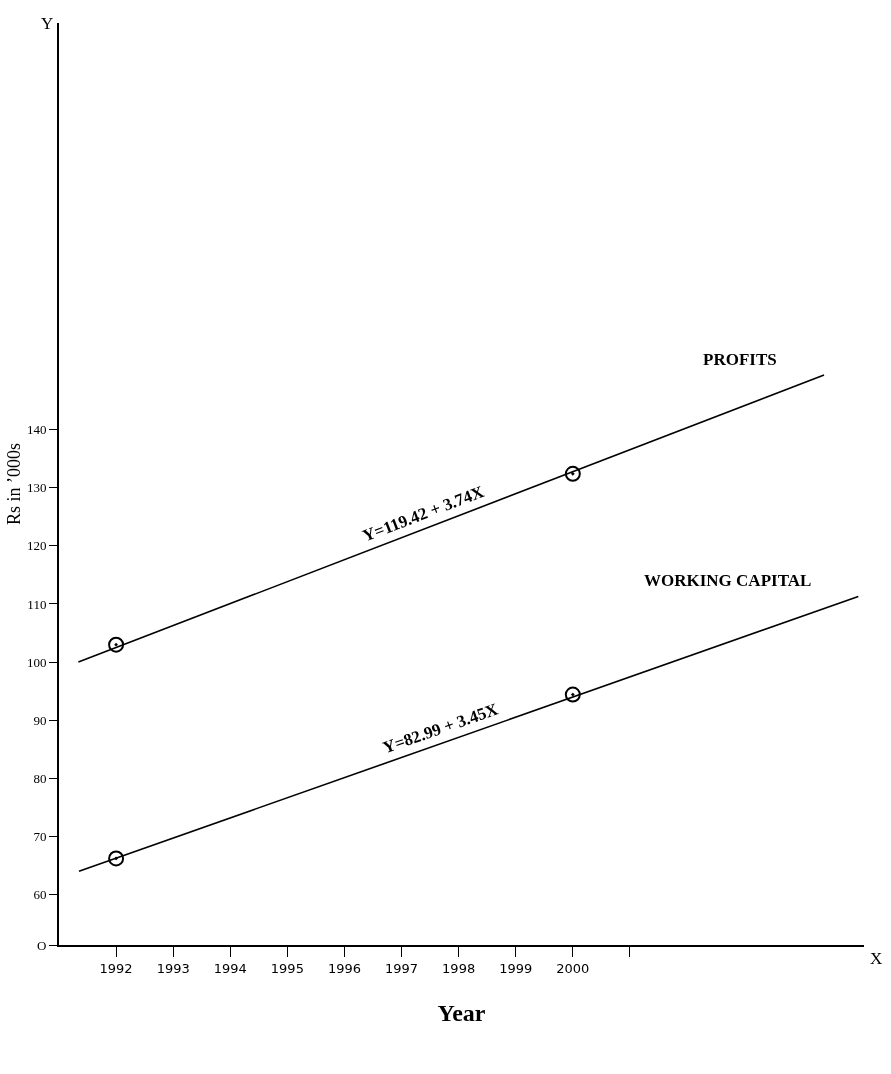 Image resolution: width=891 pixels, height=1074 pixels. Describe the element at coordinates (516, 968) in the screenshot. I see `x-tick-label: 1999` at that location.